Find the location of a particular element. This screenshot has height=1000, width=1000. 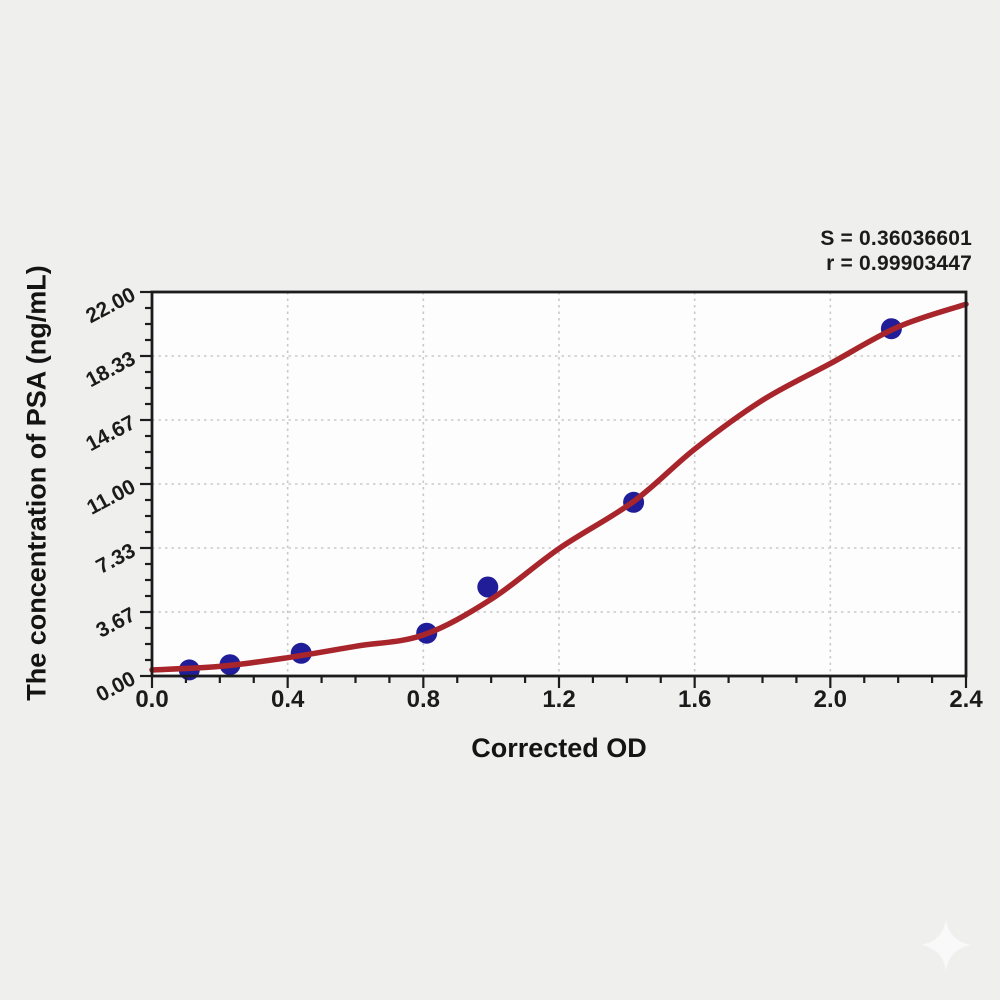

r-value-label: r = 0.99903447 is located at coordinates (899, 263).